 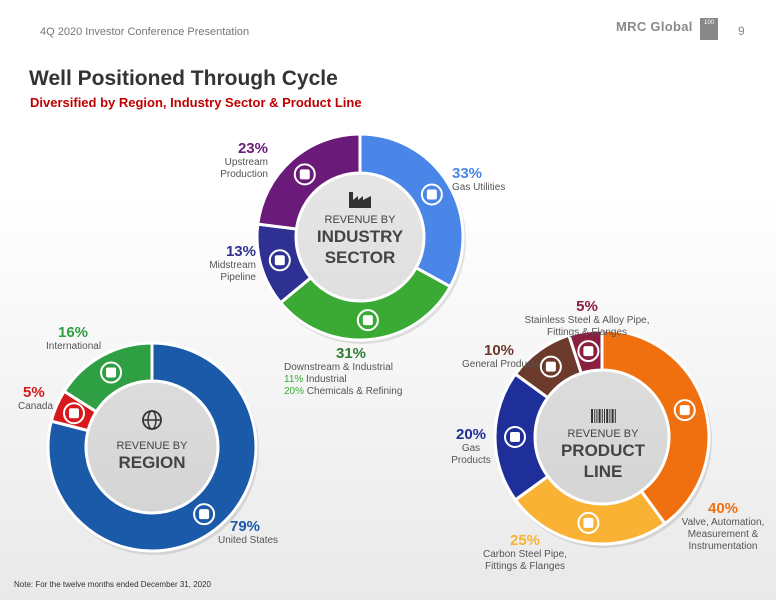 I want to click on gas-products-line1: Gas, so click(x=471, y=448).